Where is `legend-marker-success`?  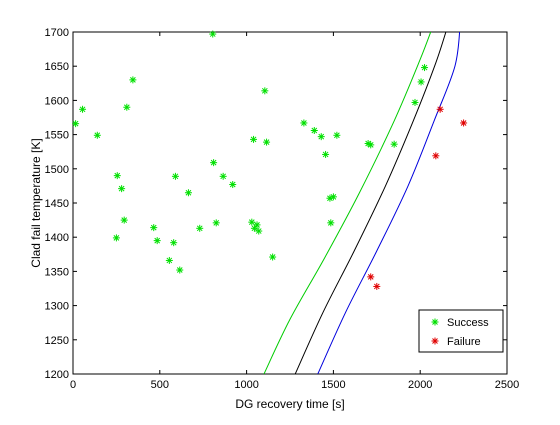 legend-marker-success is located at coordinates (435, 322).